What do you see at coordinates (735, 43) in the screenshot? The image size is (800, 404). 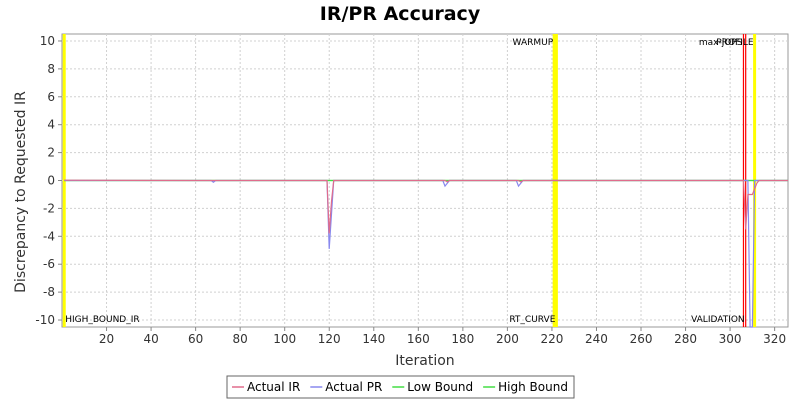 I see `phase-marker-label: PROFILE` at bounding box center [735, 43].